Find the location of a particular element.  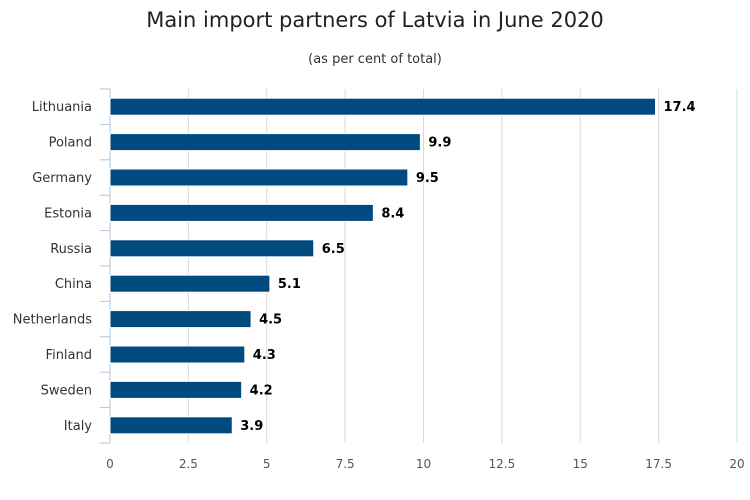

data-label: 4.2 is located at coordinates (261, 390).